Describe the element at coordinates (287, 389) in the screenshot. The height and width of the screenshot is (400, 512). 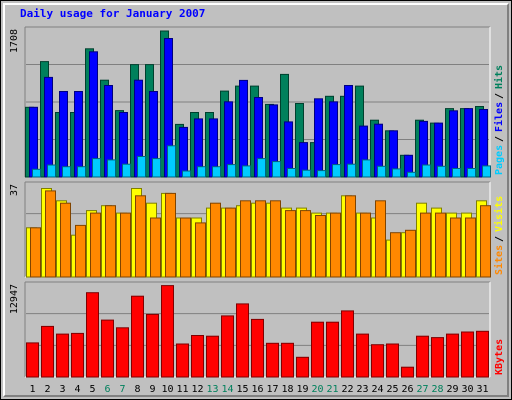
I see `x-tick-label-day-18: 18` at that location.